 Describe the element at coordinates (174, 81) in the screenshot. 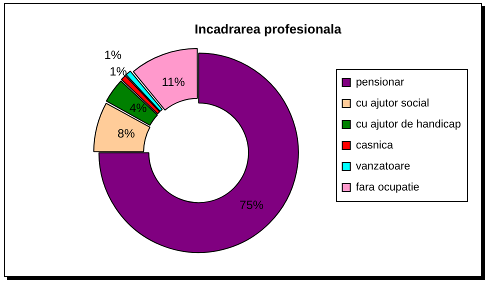

I see `data-label: 11%` at that location.